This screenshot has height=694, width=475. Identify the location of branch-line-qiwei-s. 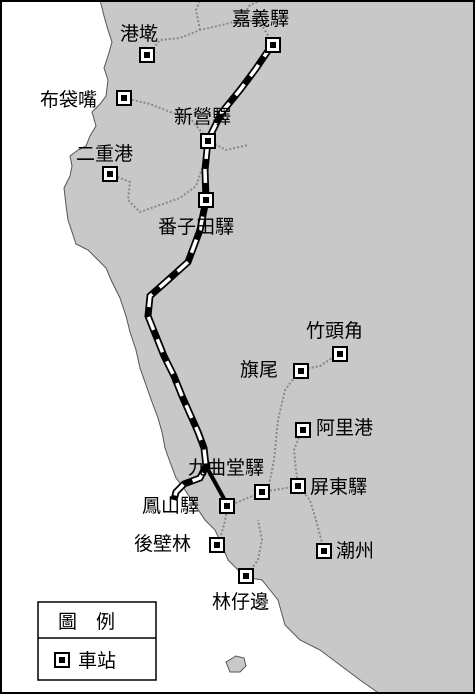
(284, 430).